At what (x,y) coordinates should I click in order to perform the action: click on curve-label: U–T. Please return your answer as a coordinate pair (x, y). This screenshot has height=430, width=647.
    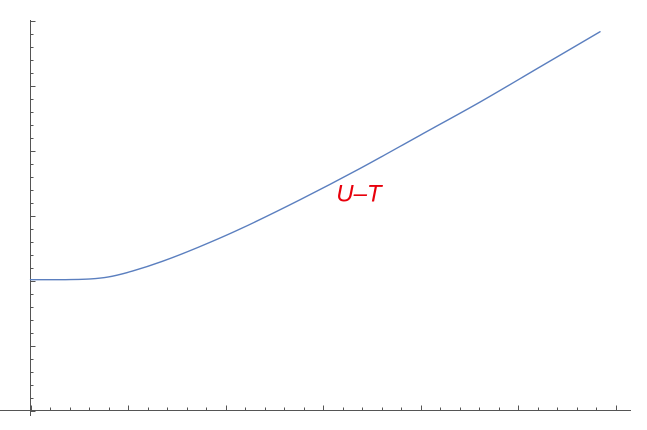
    Looking at the image, I should click on (360, 194).